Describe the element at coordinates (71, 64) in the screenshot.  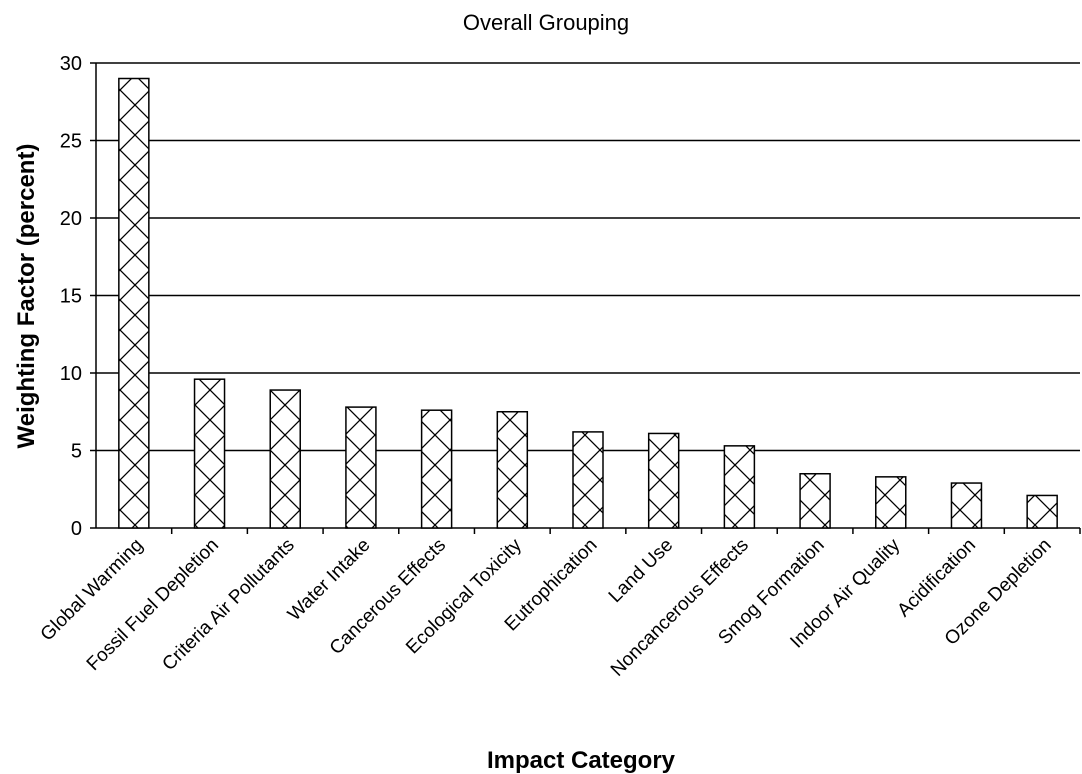
I see `y-tick-label: 30` at that location.